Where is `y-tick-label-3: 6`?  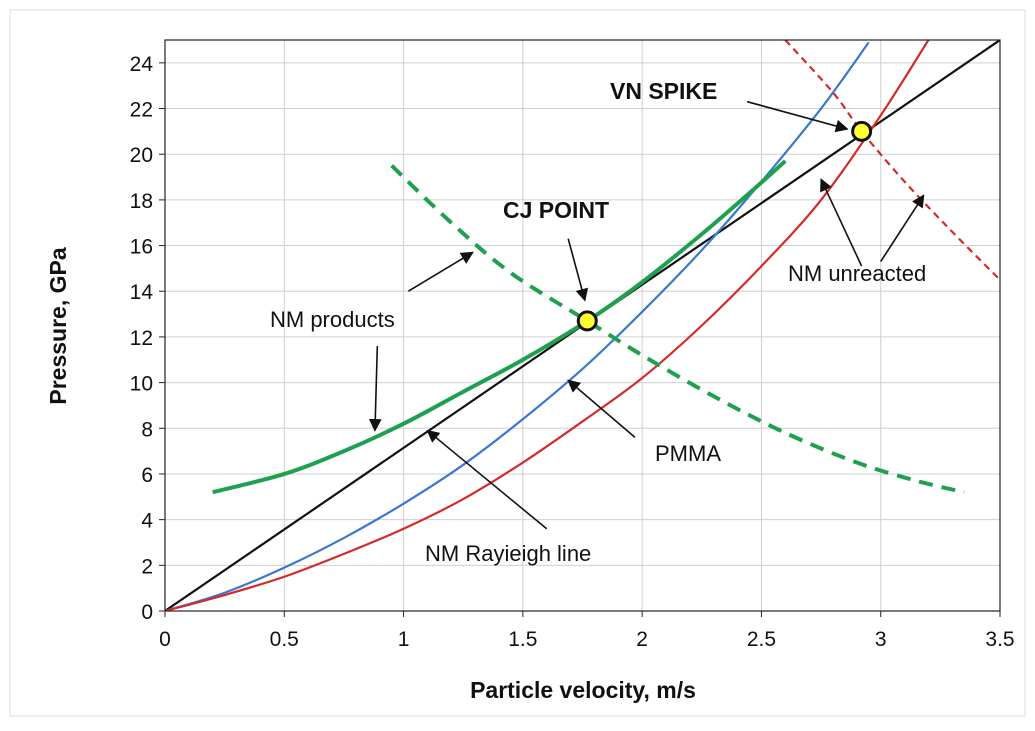
y-tick-label-3: 6 is located at coordinates (147, 475).